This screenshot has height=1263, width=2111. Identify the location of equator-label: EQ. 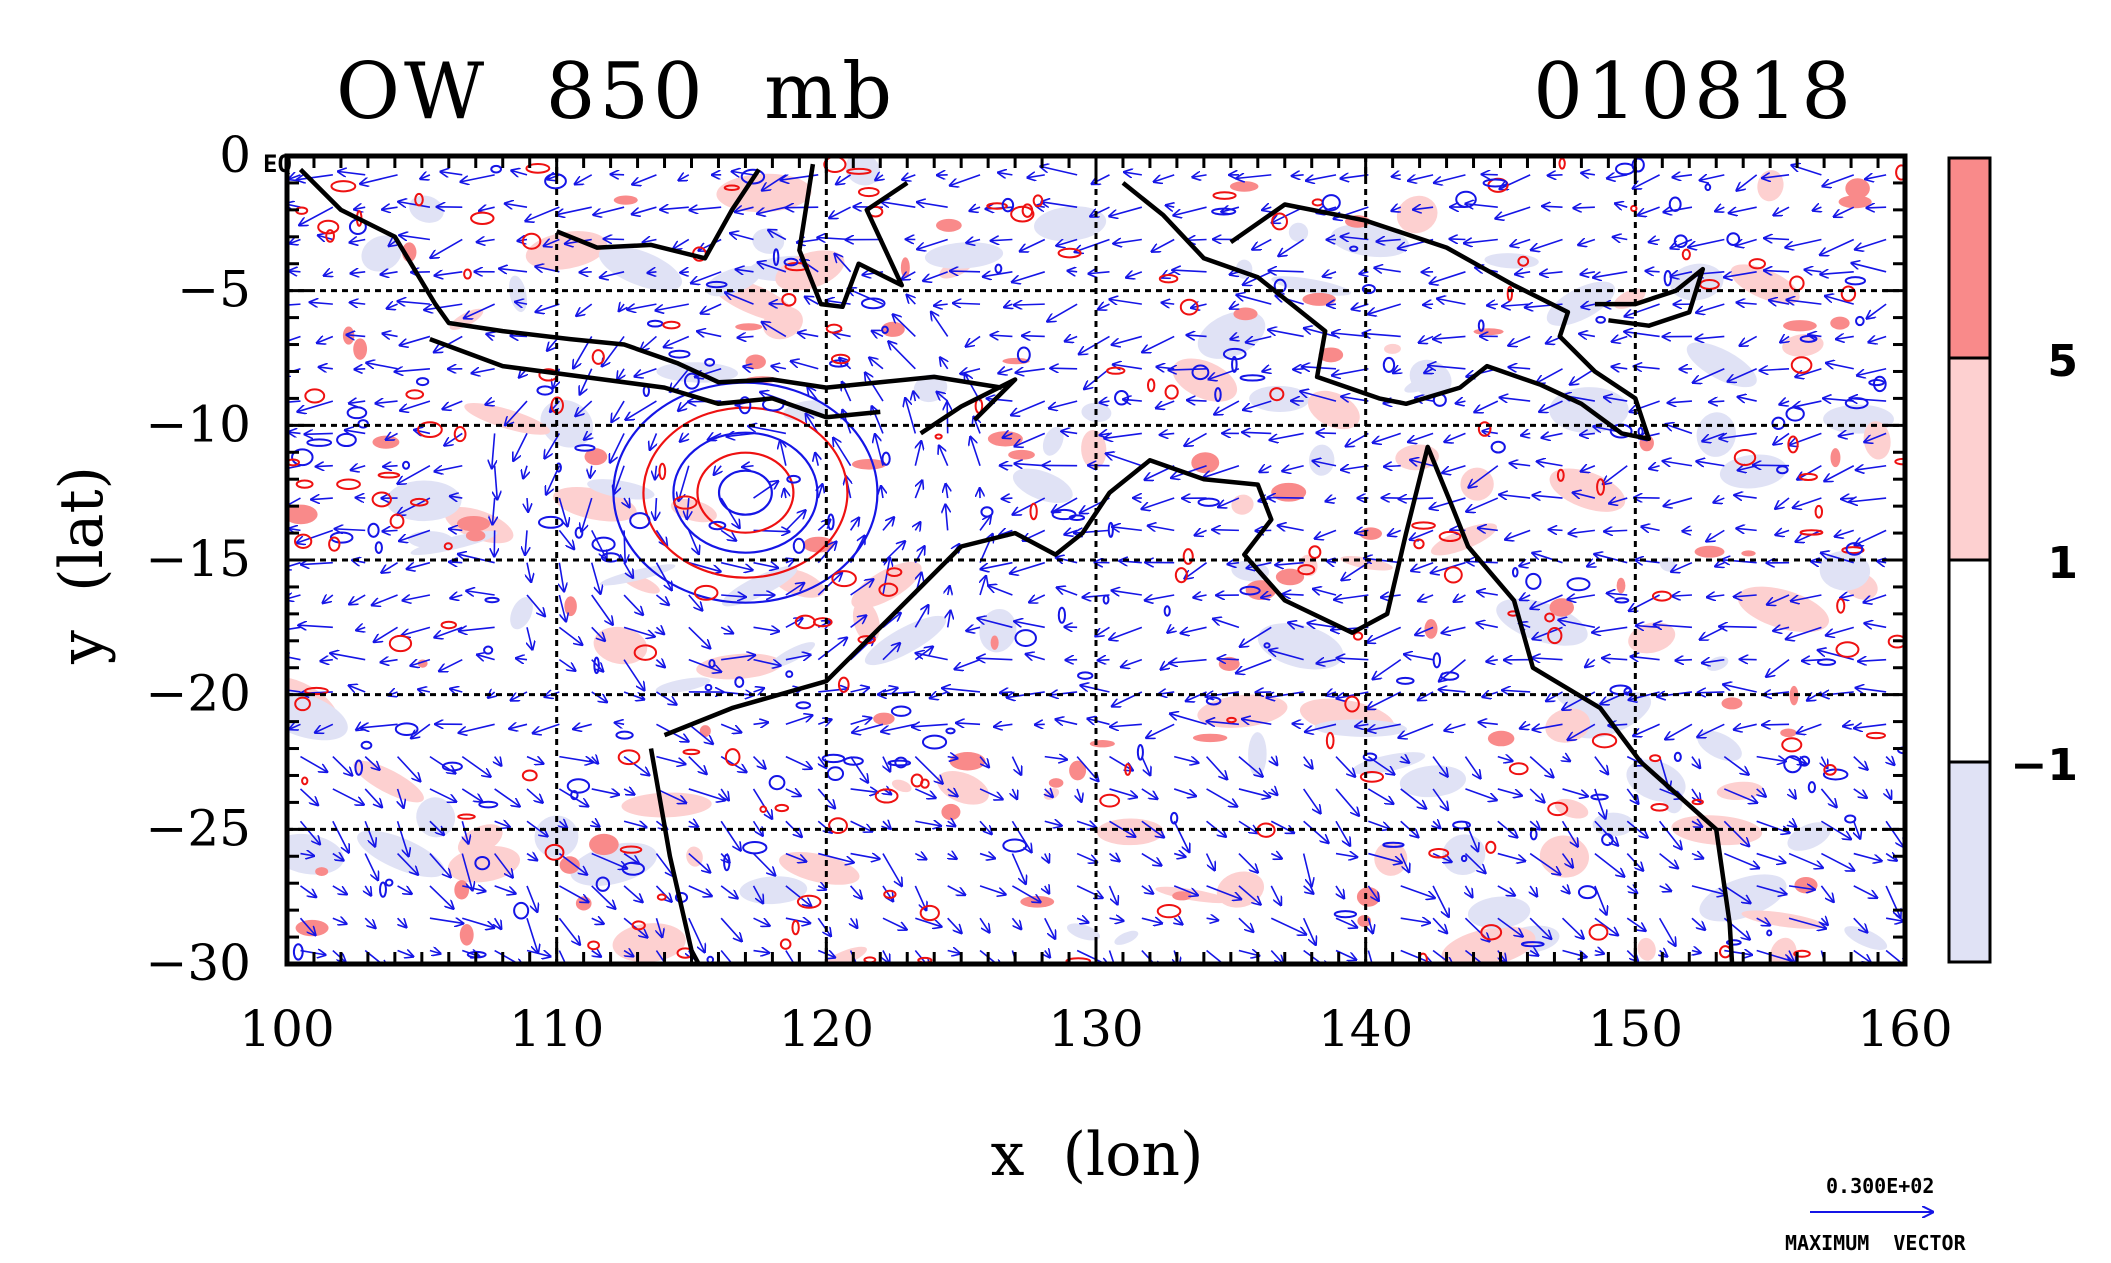
(277, 164).